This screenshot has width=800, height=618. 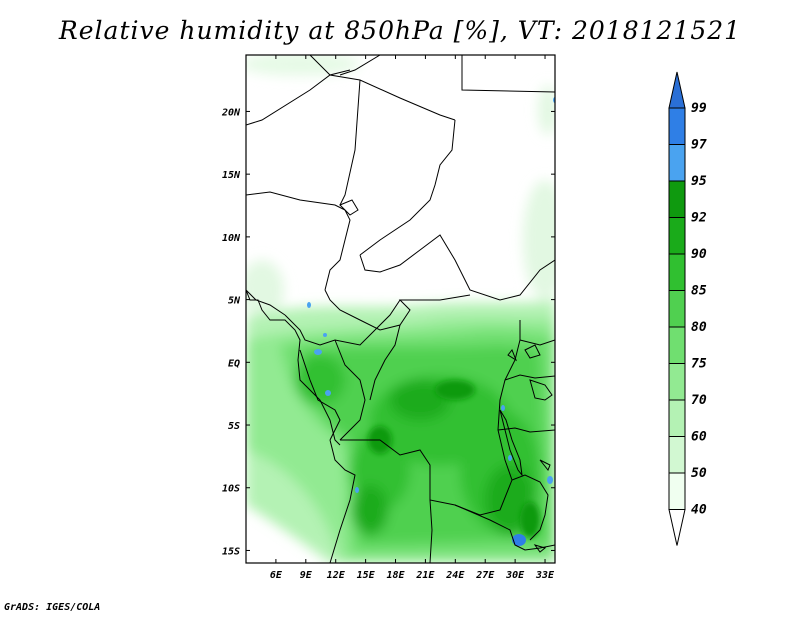 What do you see at coordinates (677, 90) in the screenshot?
I see `colorbar-top-arrow` at bounding box center [677, 90].